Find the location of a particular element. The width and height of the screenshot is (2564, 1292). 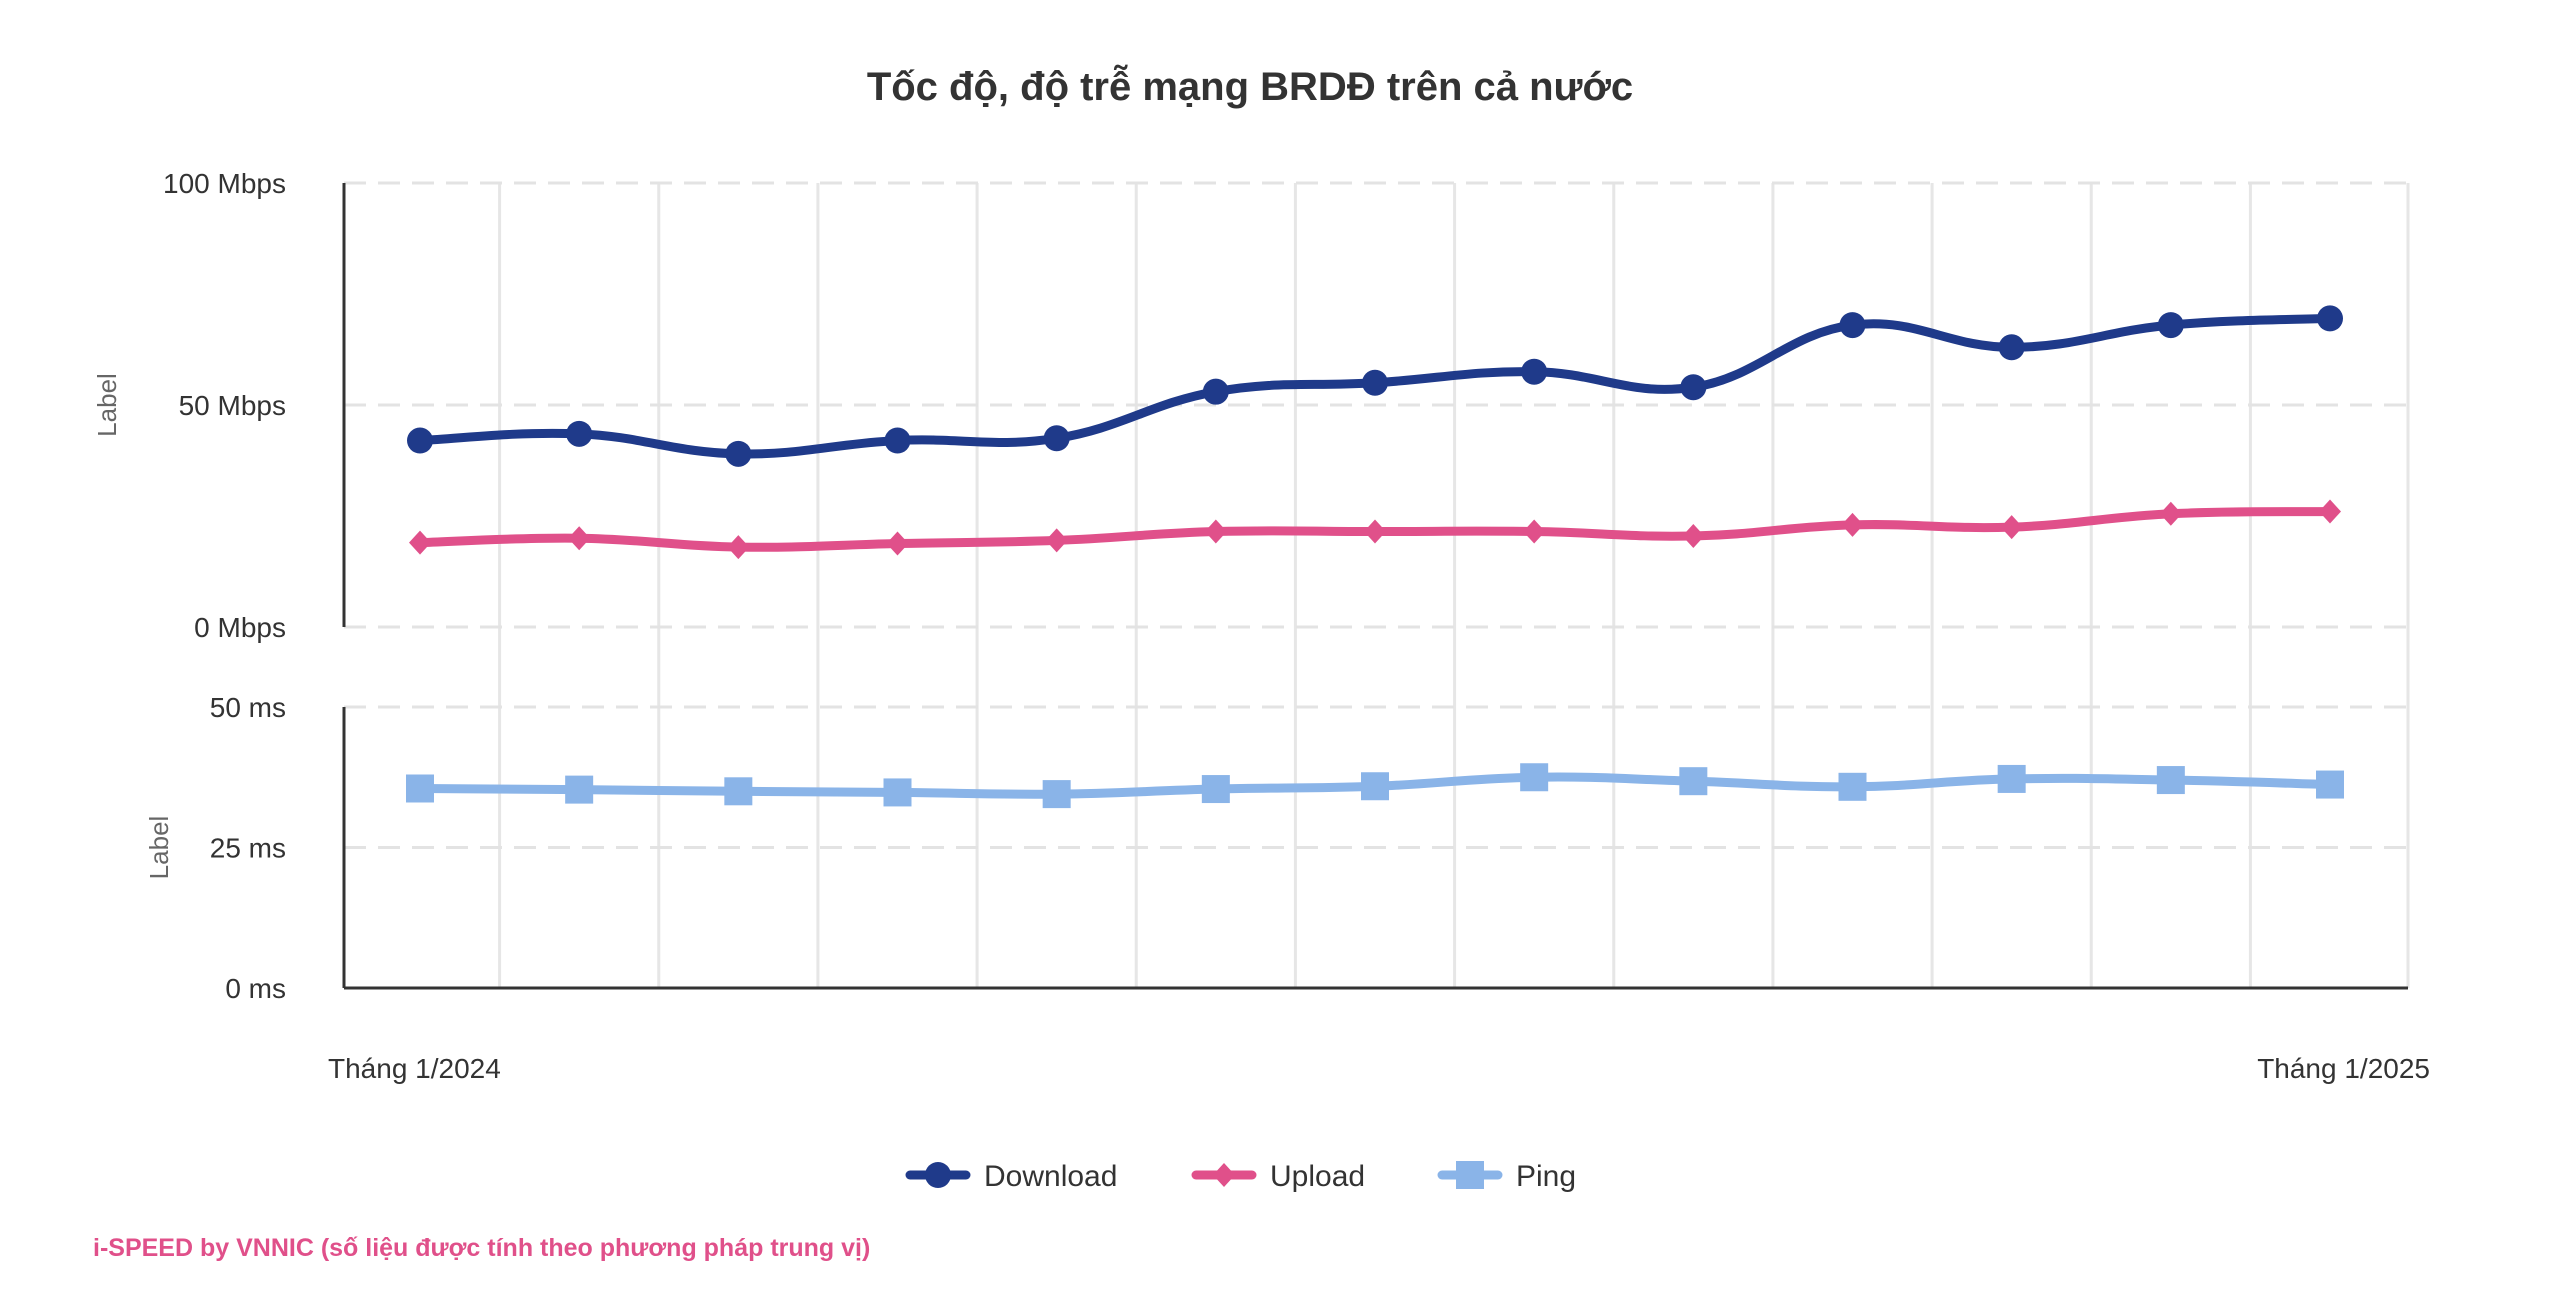

legend: Download Upload Ping is located at coordinates (1240, 1176).